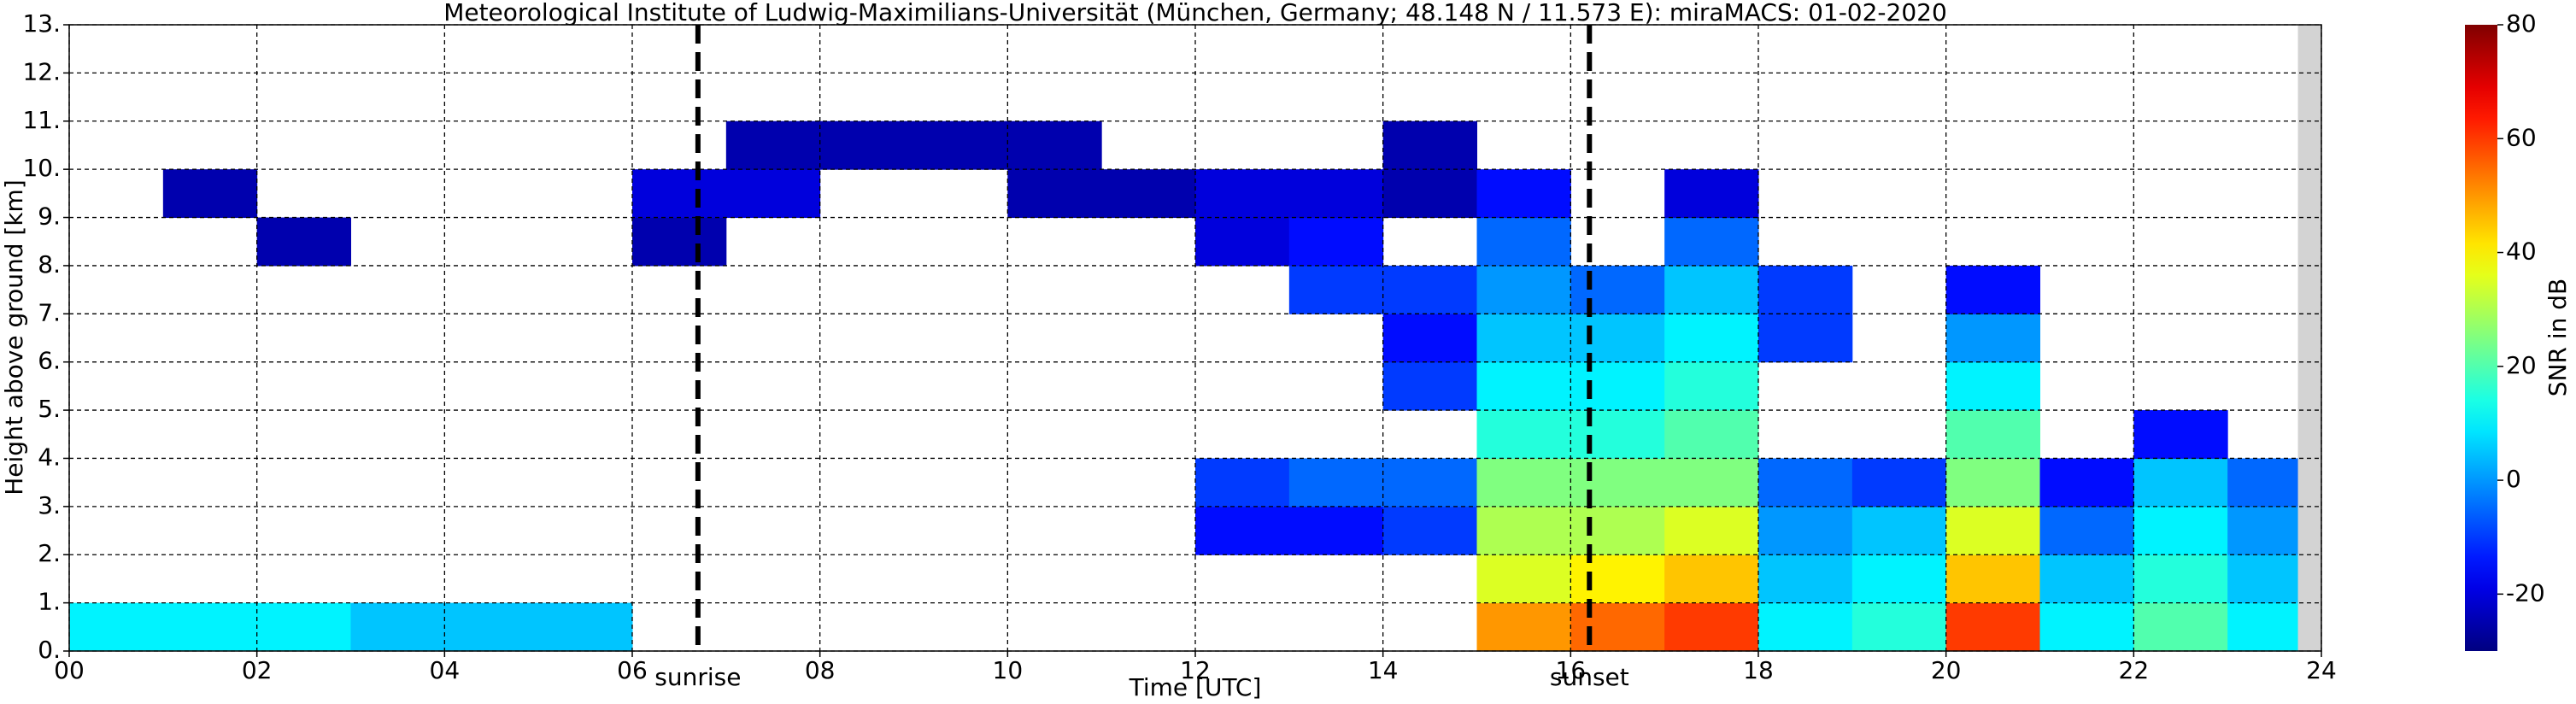 The height and width of the screenshot is (704, 2576). I want to click on annotation-label: sunrise, so click(697, 677).